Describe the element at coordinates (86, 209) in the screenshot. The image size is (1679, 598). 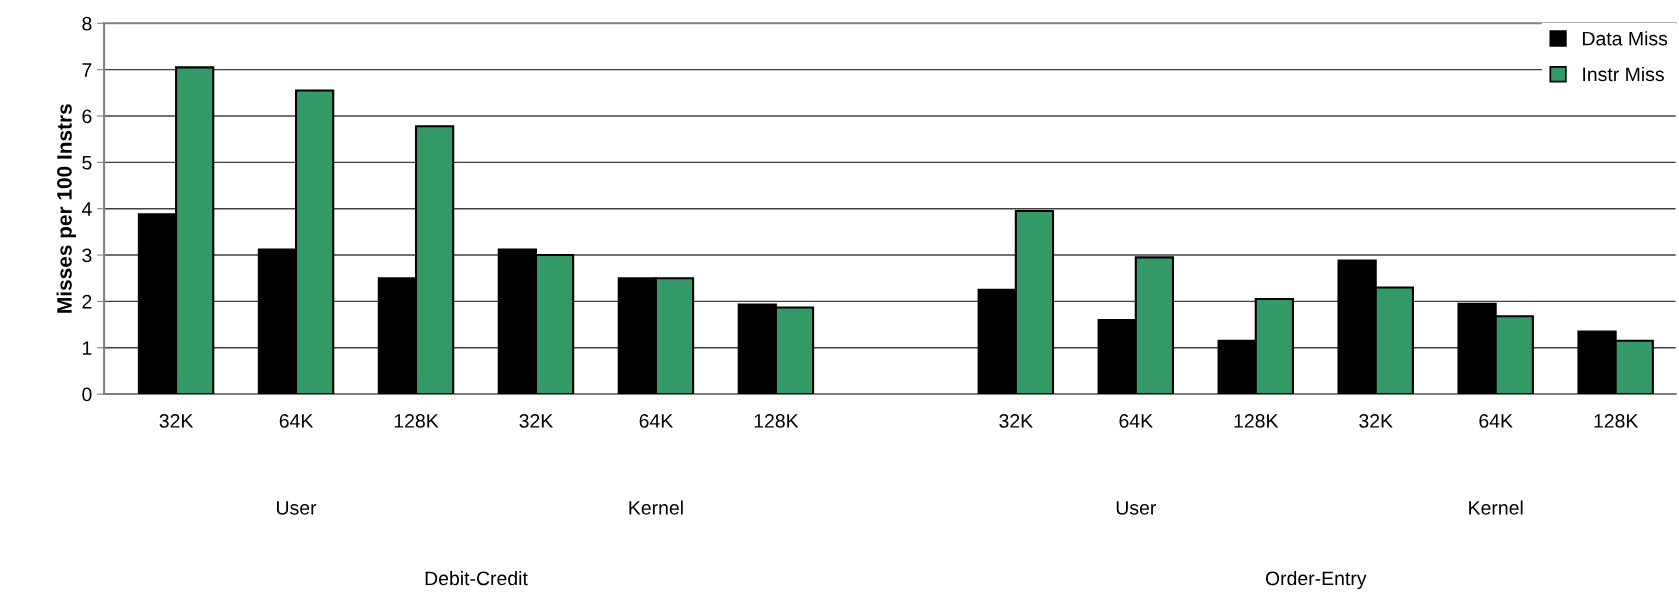
I see `y-tick-label: 4` at that location.